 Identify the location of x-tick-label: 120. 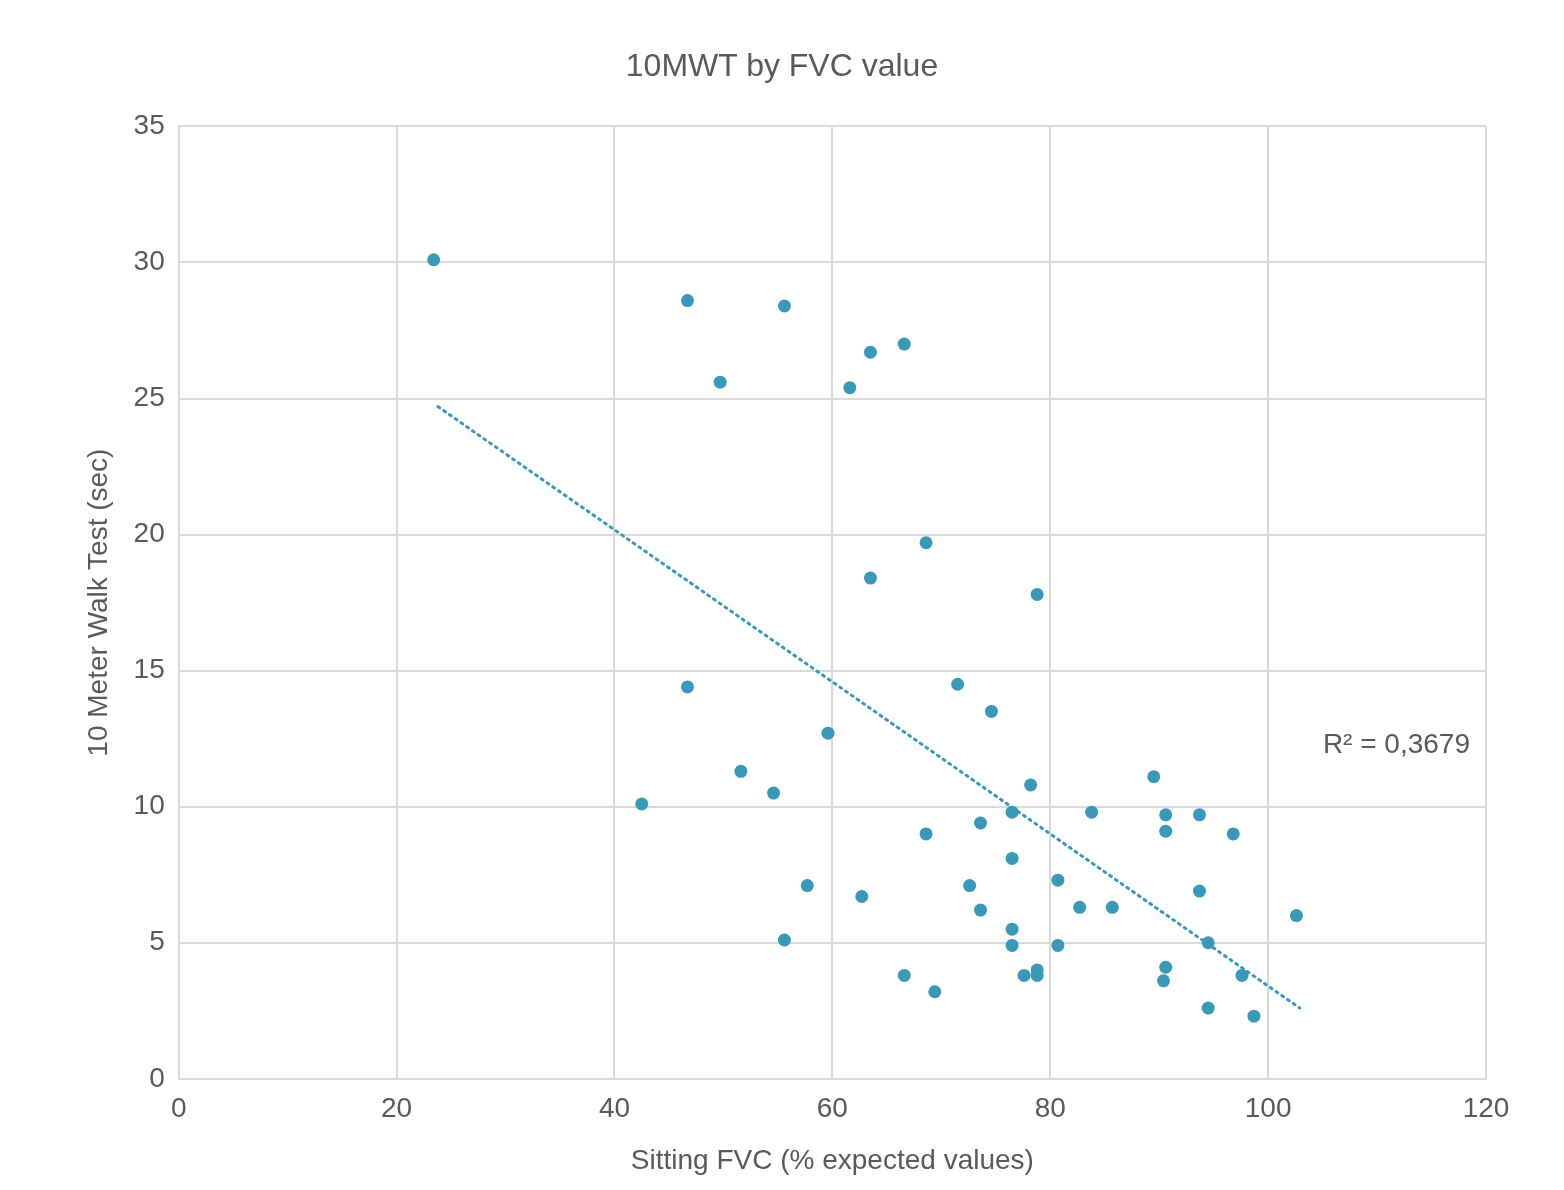
(1486, 1108).